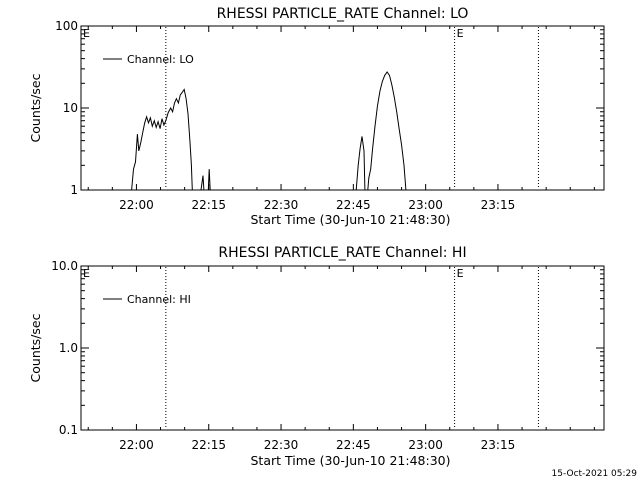 Image resolution: width=640 pixels, height=480 pixels. What do you see at coordinates (159, 299) in the screenshot?
I see `legend-entry: Channel: HI` at bounding box center [159, 299].